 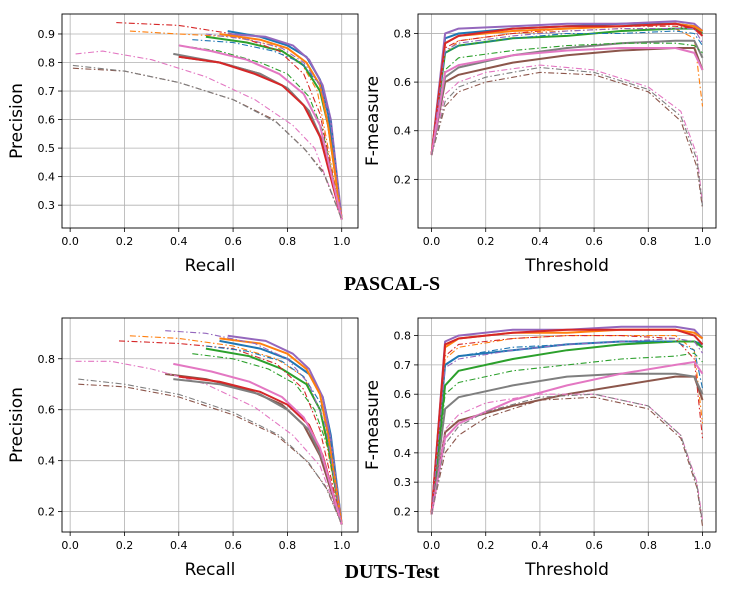 I want to click on section-title-pascal-s: PASCAL-S, so click(x=392, y=284).